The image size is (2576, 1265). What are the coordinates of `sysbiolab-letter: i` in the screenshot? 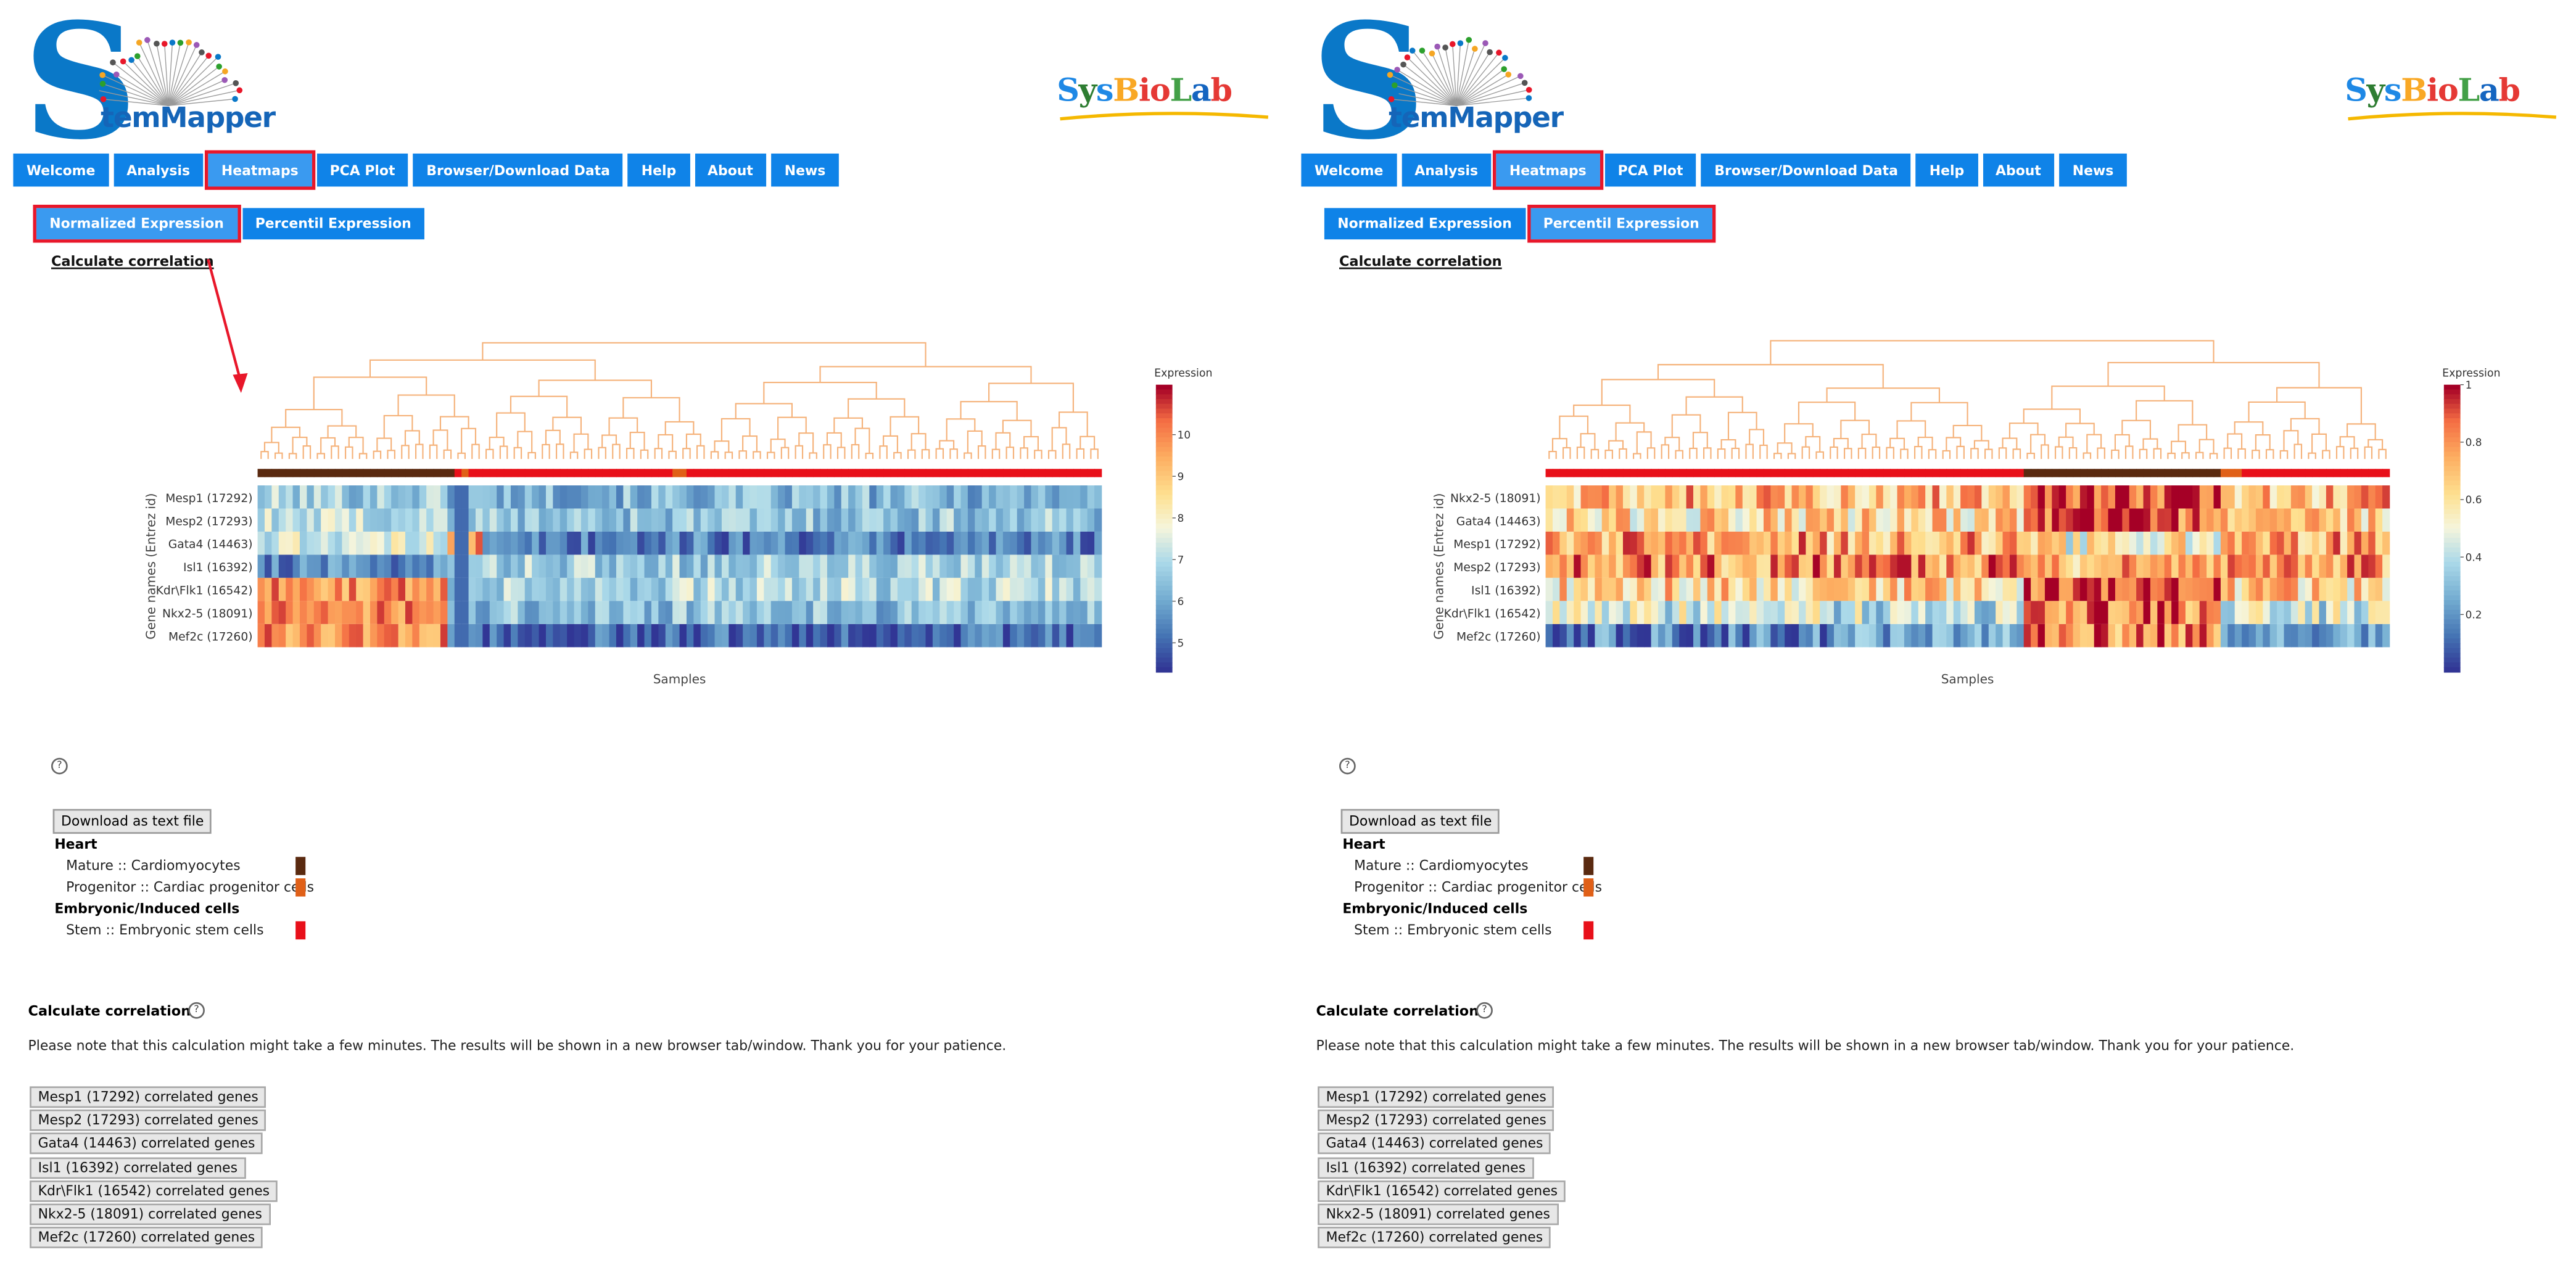 It's located at (1144, 90).